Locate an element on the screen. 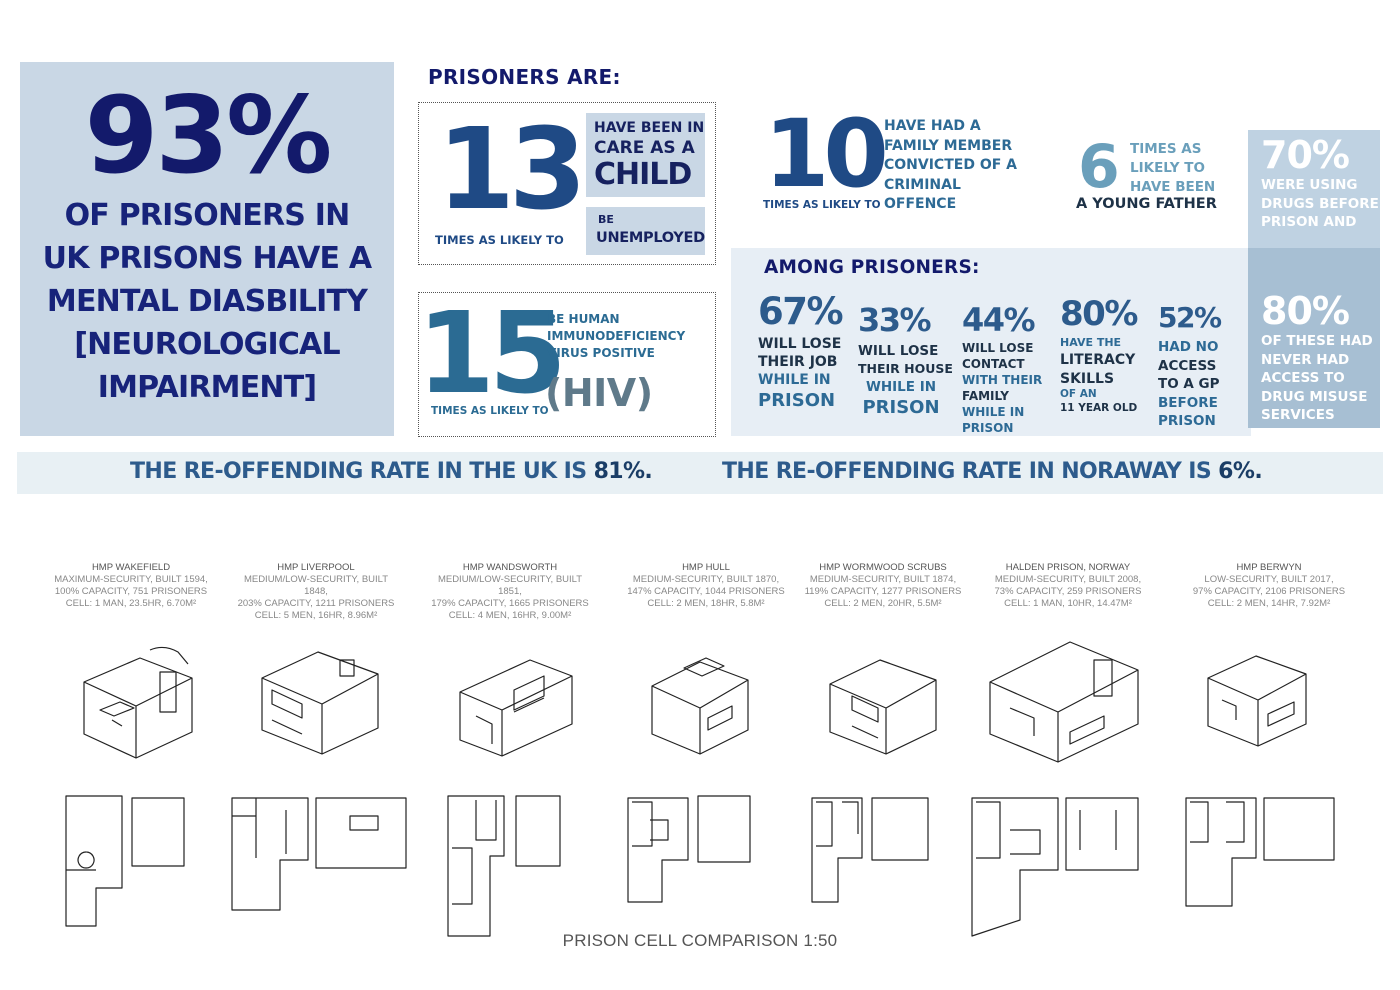  prison-detail: MEDIUM/LOW-SECURITY, BUILT 1851, is located at coordinates (510, 585).